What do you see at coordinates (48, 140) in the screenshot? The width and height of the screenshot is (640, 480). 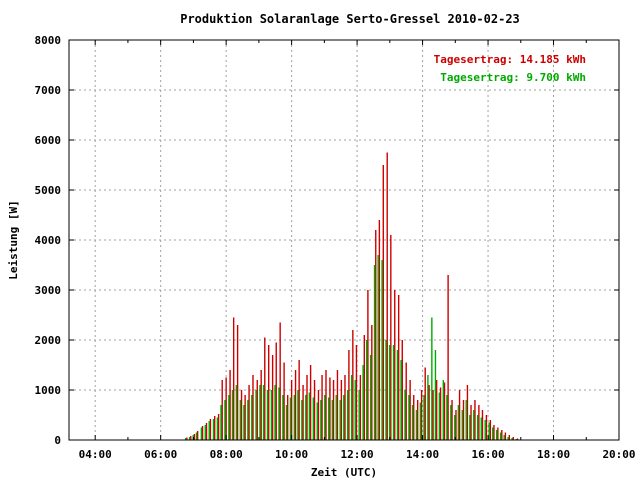 I see `y-tick-label: 6000` at bounding box center [48, 140].